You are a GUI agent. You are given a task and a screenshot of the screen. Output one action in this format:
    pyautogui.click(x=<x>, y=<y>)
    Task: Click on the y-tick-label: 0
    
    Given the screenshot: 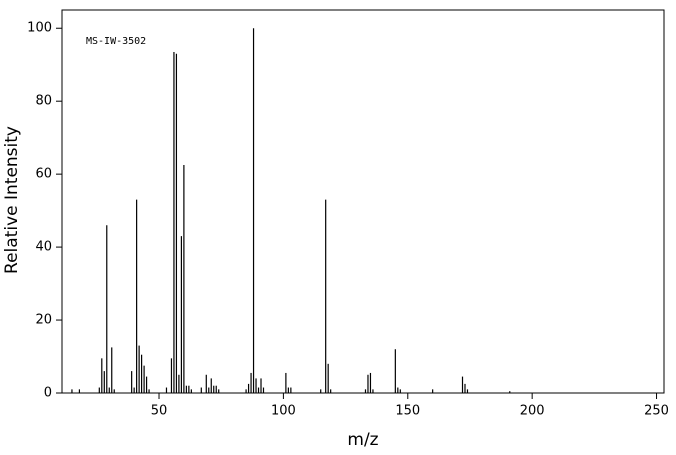 What is the action you would take?
    pyautogui.click(x=48, y=393)
    